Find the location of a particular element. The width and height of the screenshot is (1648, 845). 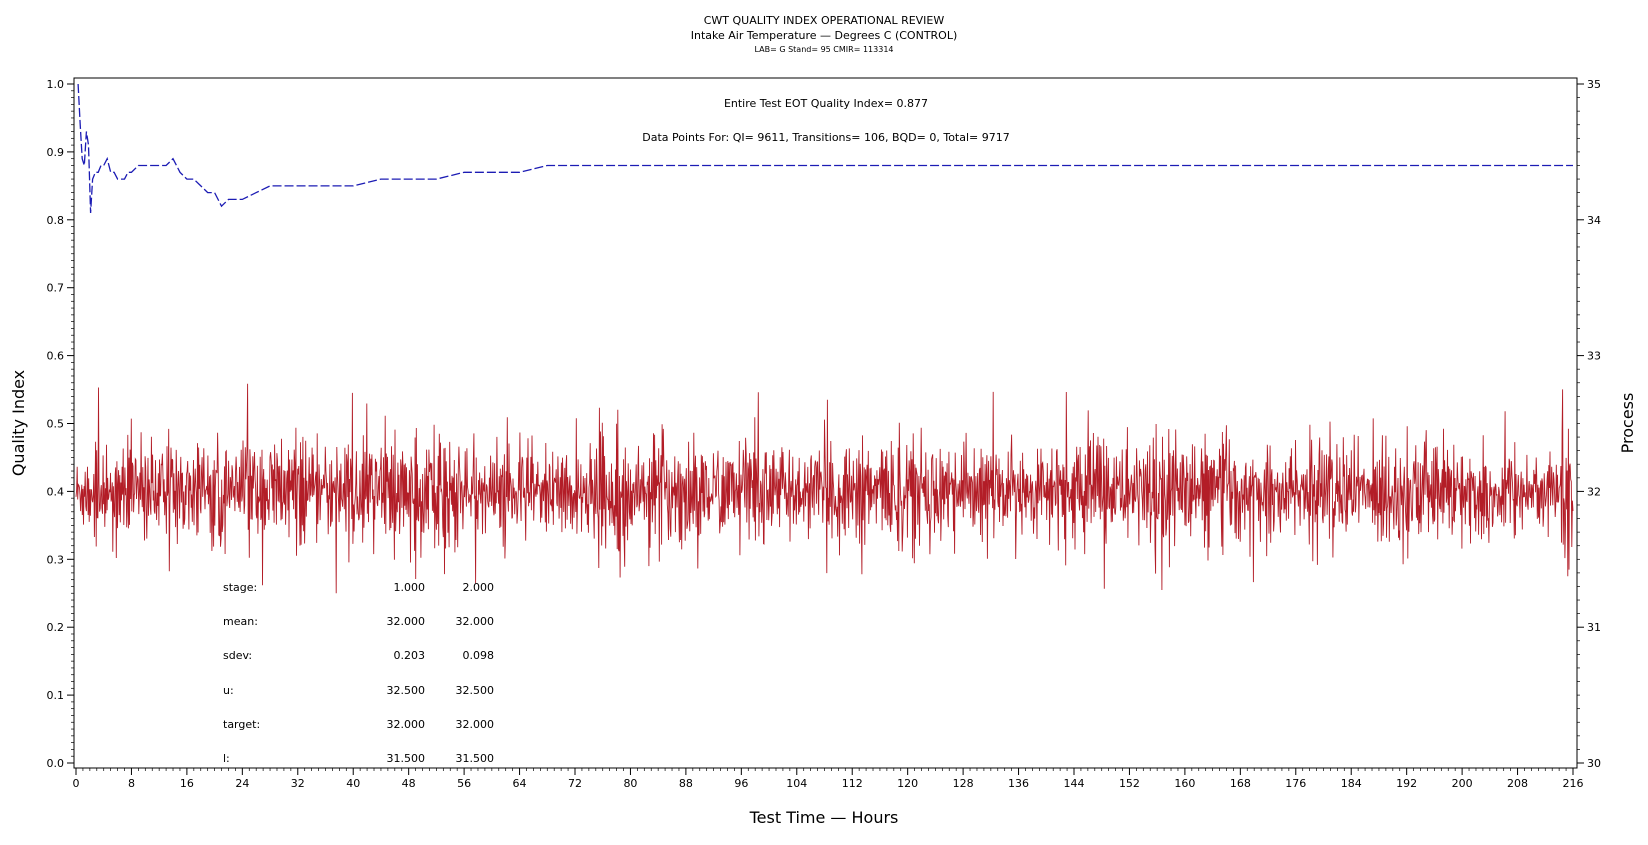

x-tick-label: 0 is located at coordinates (76, 783).